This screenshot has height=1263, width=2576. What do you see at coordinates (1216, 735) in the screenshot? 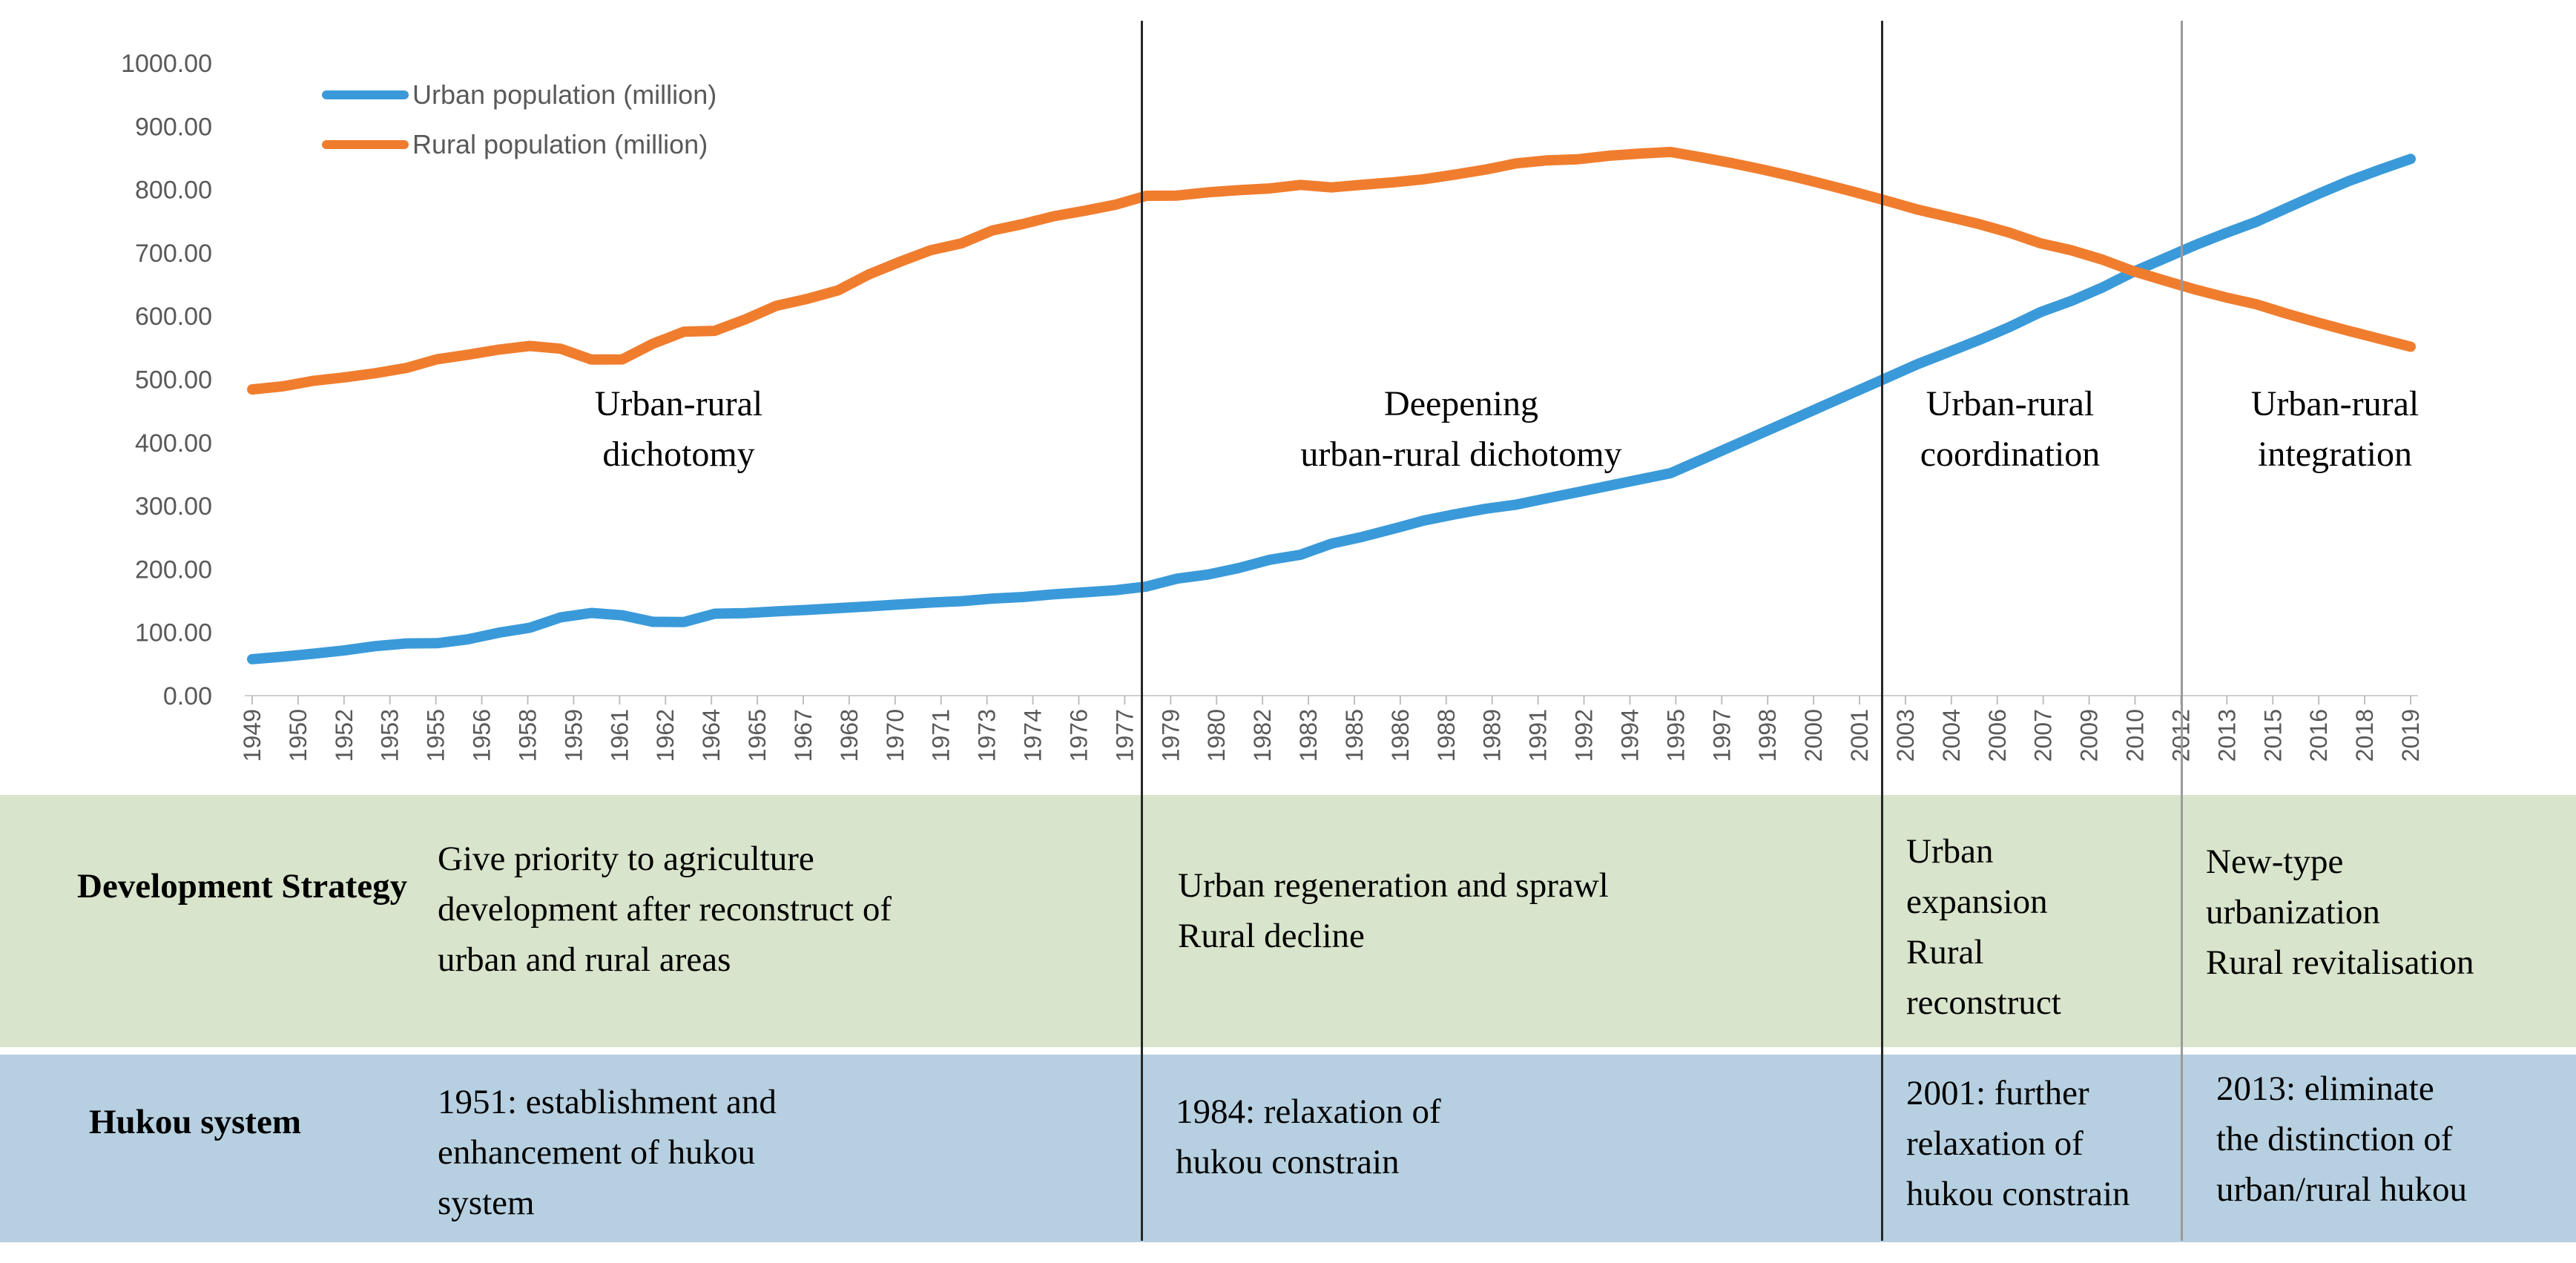
I see `x-tick-label: 1980` at bounding box center [1216, 735].